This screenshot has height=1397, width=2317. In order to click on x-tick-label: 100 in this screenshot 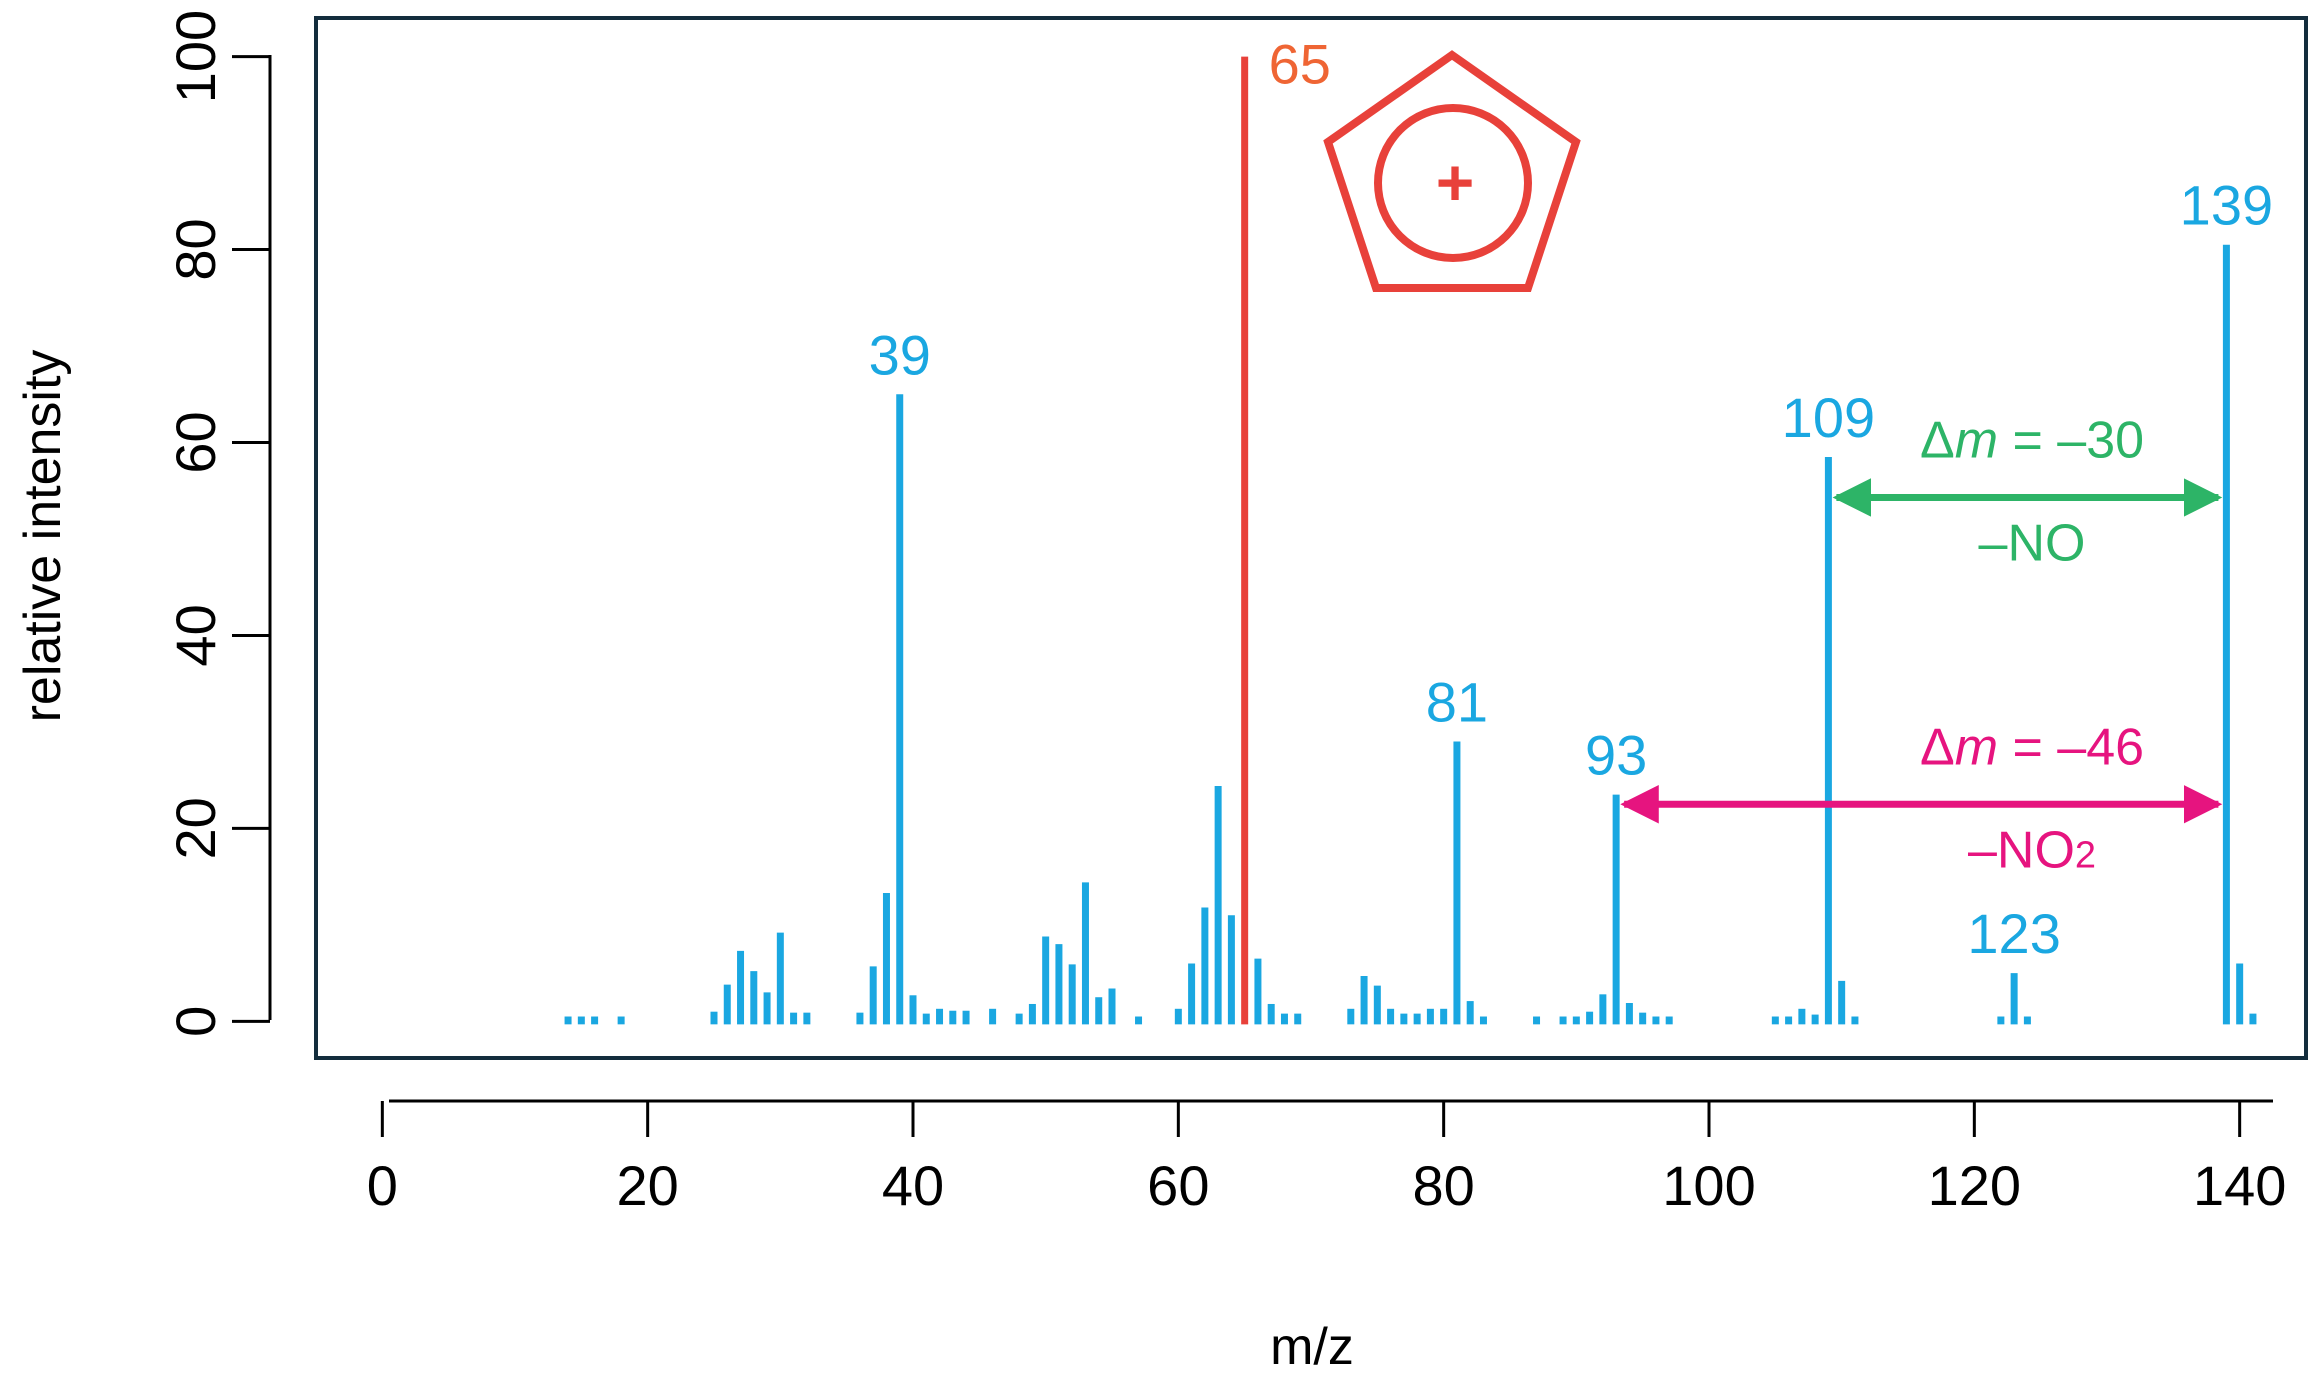, I will do `click(1708, 1185)`.